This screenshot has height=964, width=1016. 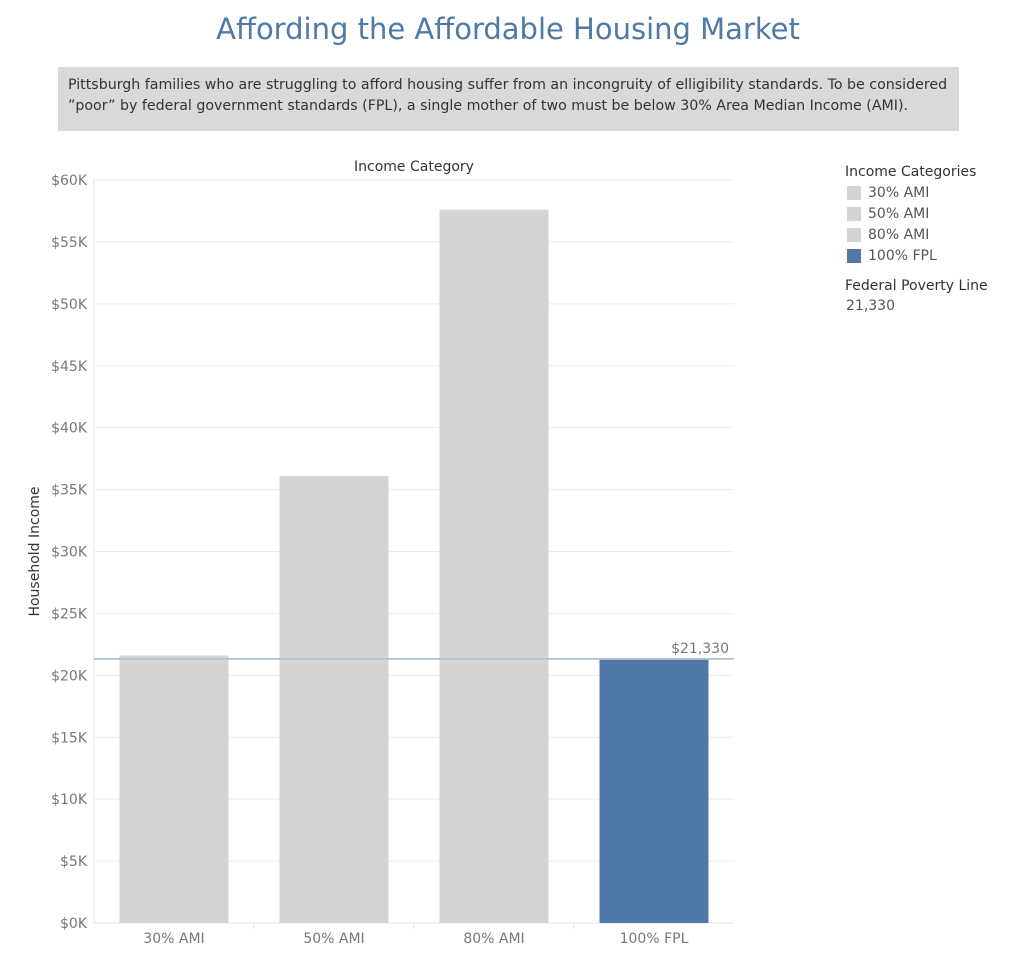 What do you see at coordinates (494, 566) in the screenshot?
I see `bar-80-ami` at bounding box center [494, 566].